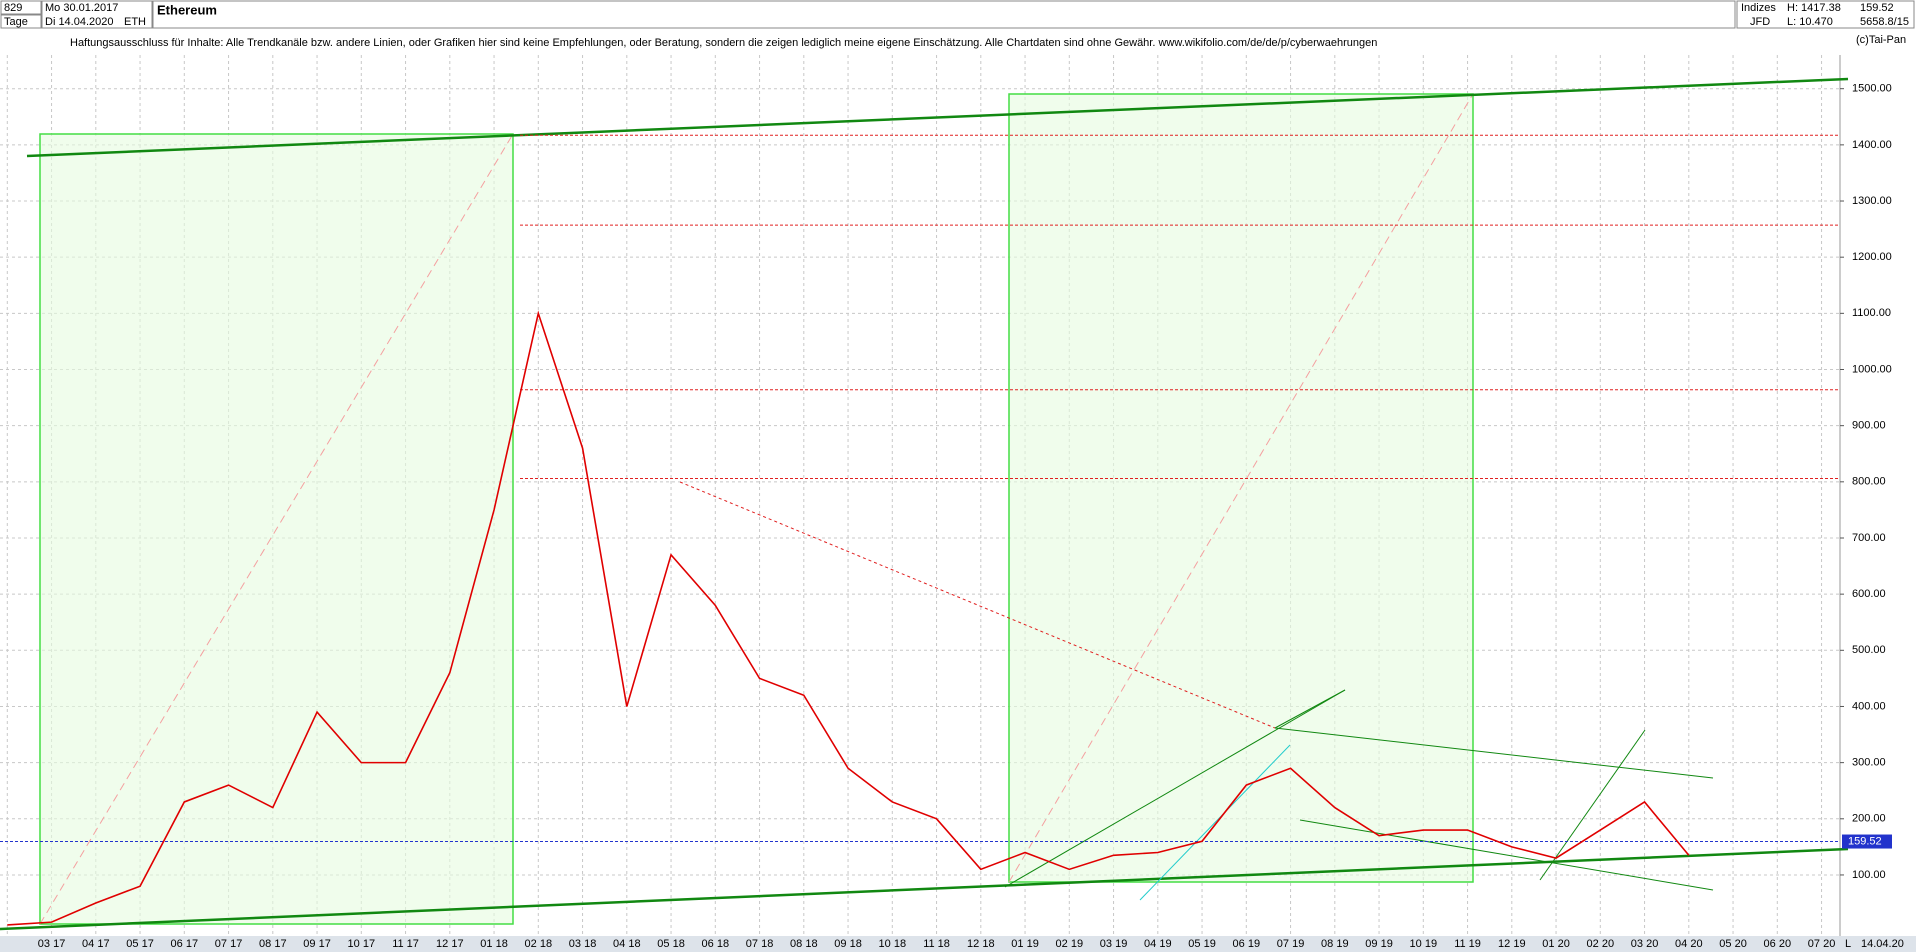 This screenshot has width=1916, height=952. Describe the element at coordinates (1877, 8) in the screenshot. I see `last: 159.52` at that location.